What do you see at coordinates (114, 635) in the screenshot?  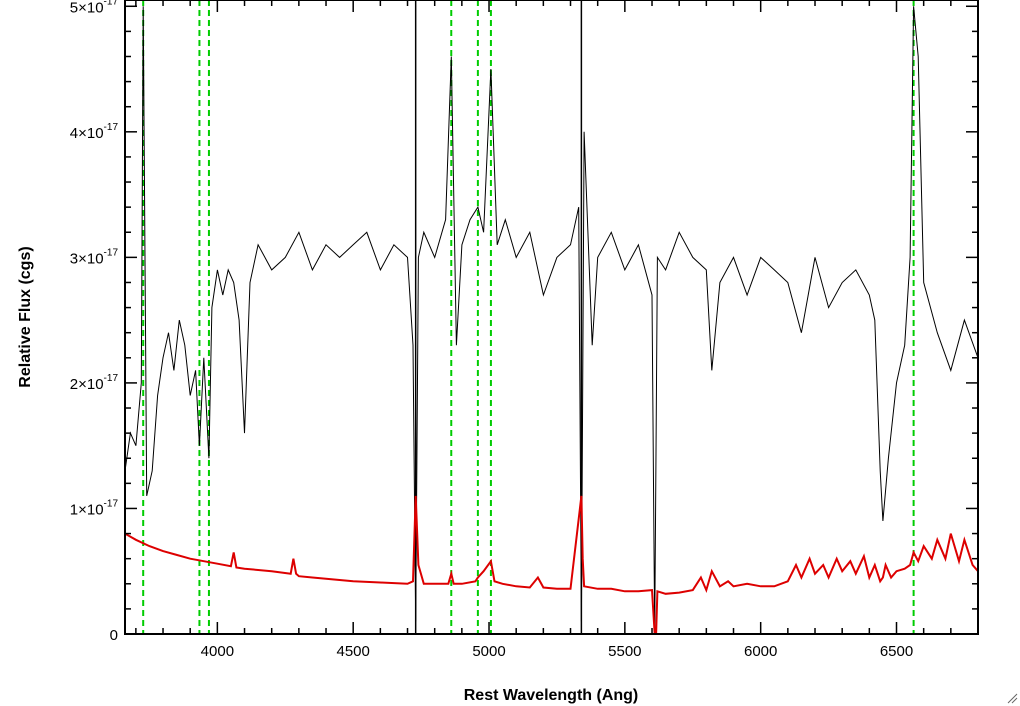 I see `y-tick-label: 0` at bounding box center [114, 635].